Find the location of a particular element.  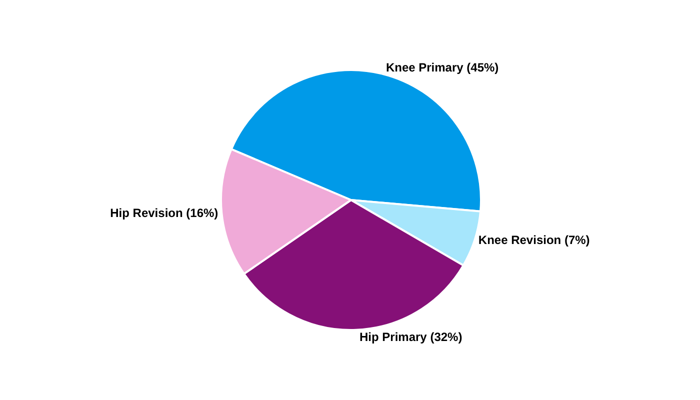

slice-label: Hip Primary (32%) is located at coordinates (410, 337).